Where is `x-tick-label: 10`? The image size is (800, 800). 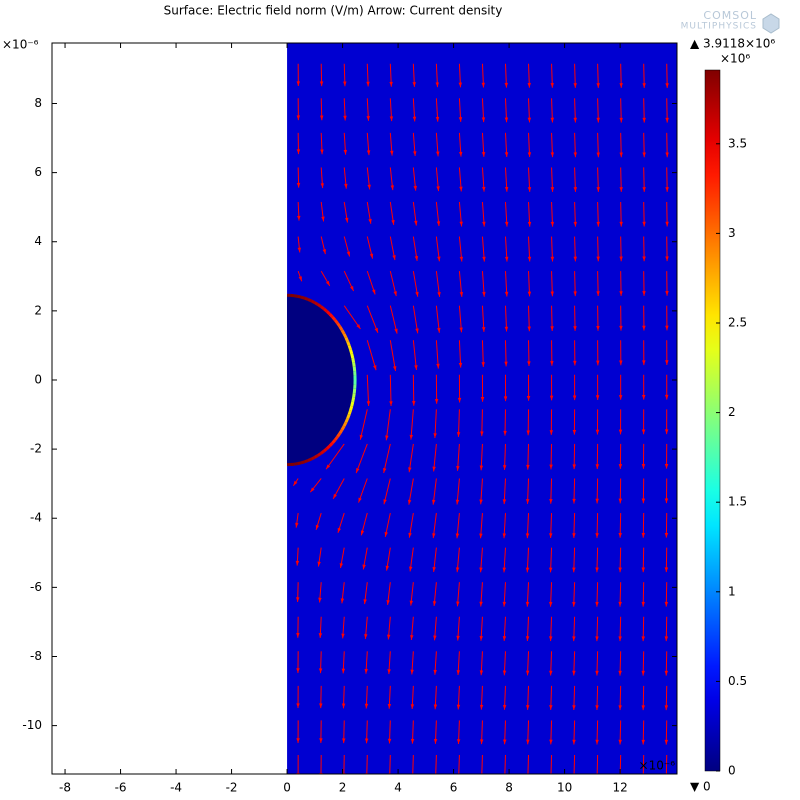 x-tick-label: 10 is located at coordinates (564, 788).